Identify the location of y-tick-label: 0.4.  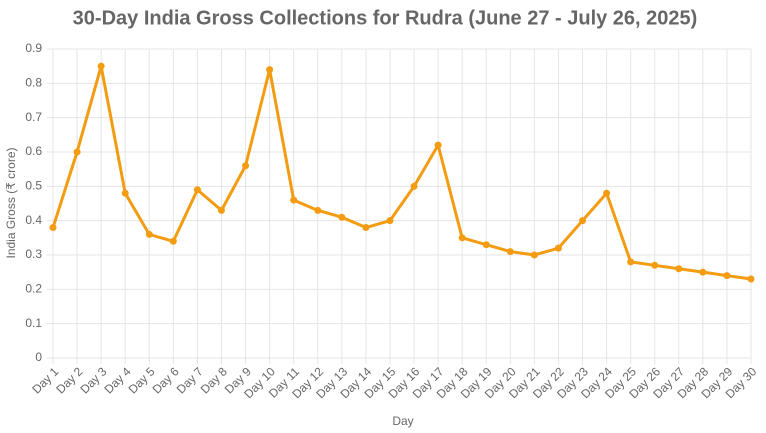
(33, 220).